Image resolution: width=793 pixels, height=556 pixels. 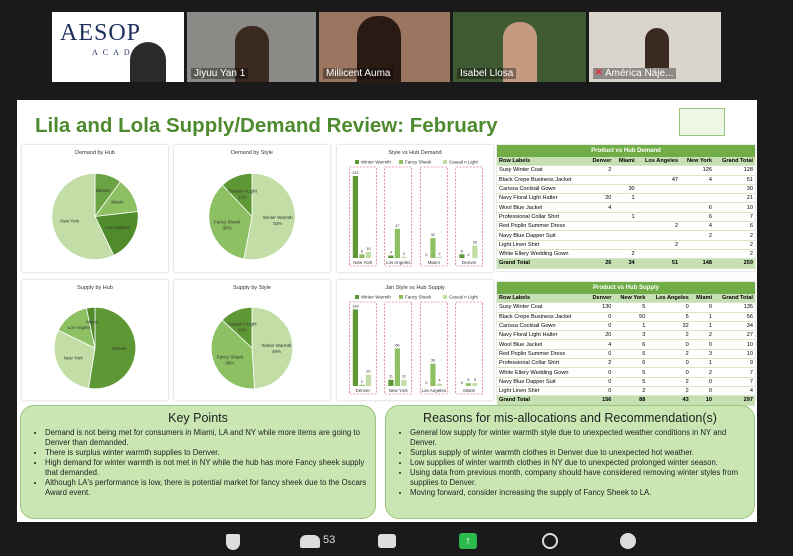 What do you see at coordinates (101, 33) in the screenshot?
I see `logo-name: AESOP` at bounding box center [101, 33].